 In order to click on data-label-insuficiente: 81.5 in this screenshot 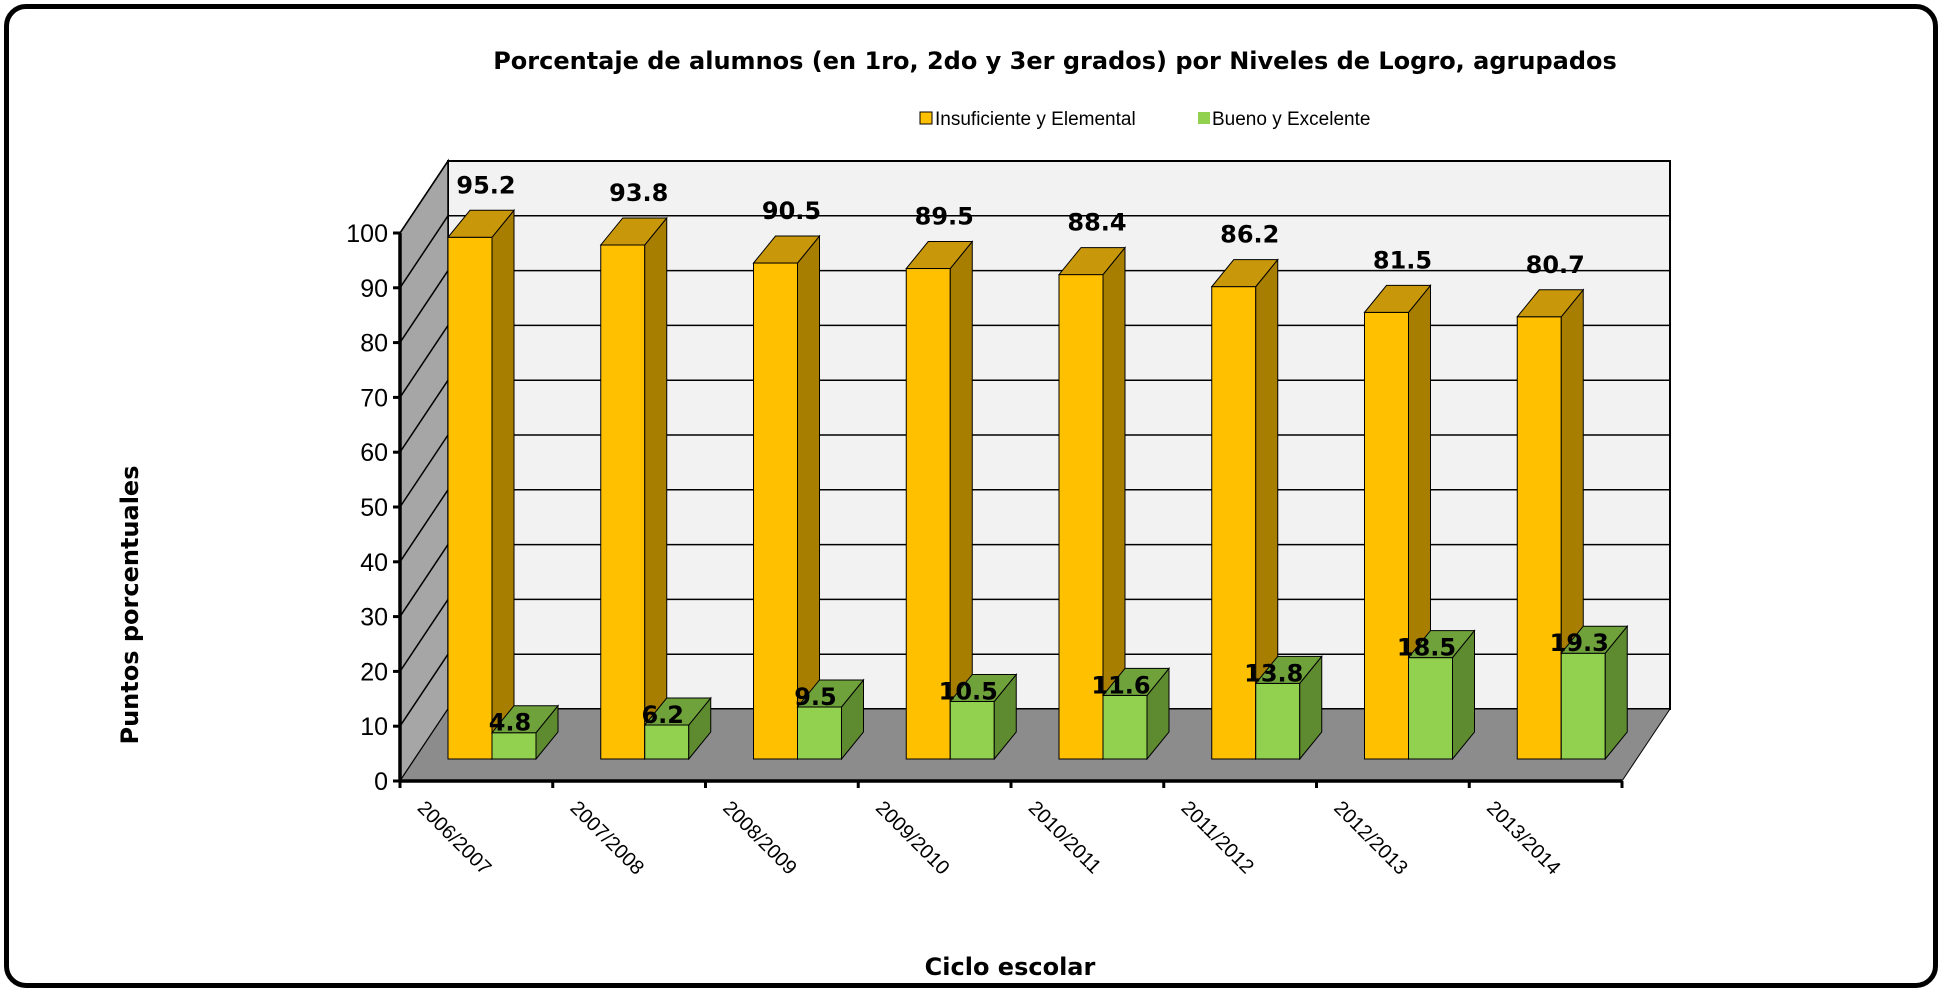, I will do `click(1402, 260)`.